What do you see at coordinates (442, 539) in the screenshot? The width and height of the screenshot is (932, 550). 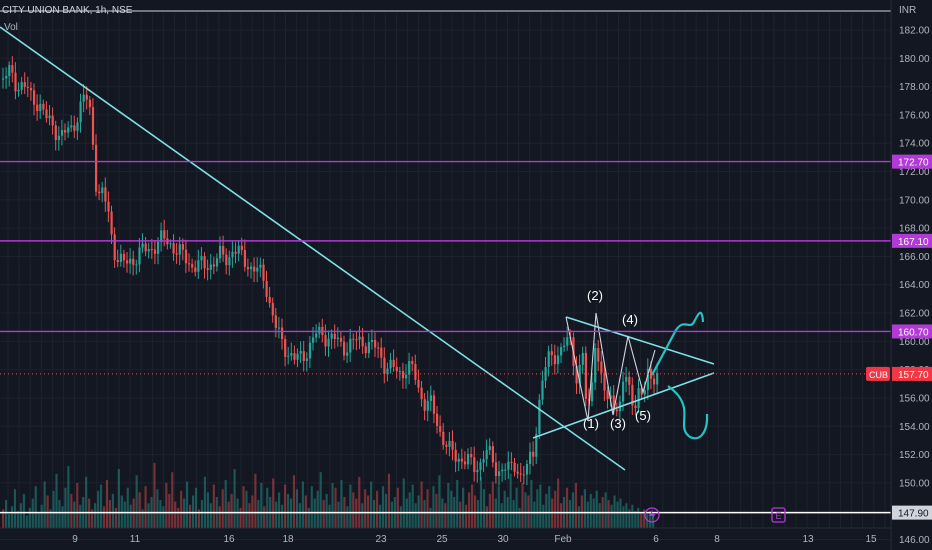 I see `time-tick-label: 25` at bounding box center [442, 539].